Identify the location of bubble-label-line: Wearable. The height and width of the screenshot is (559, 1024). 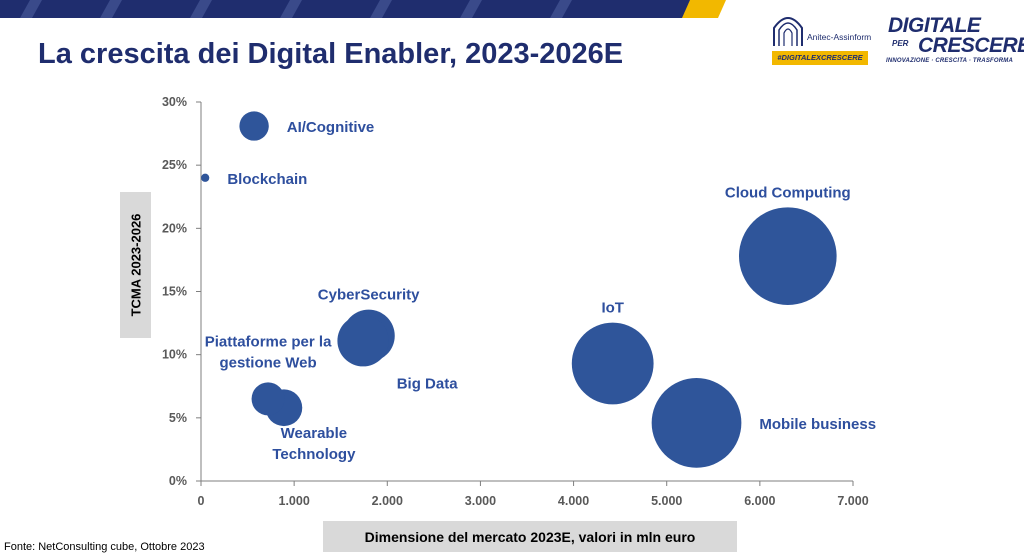
(314, 433).